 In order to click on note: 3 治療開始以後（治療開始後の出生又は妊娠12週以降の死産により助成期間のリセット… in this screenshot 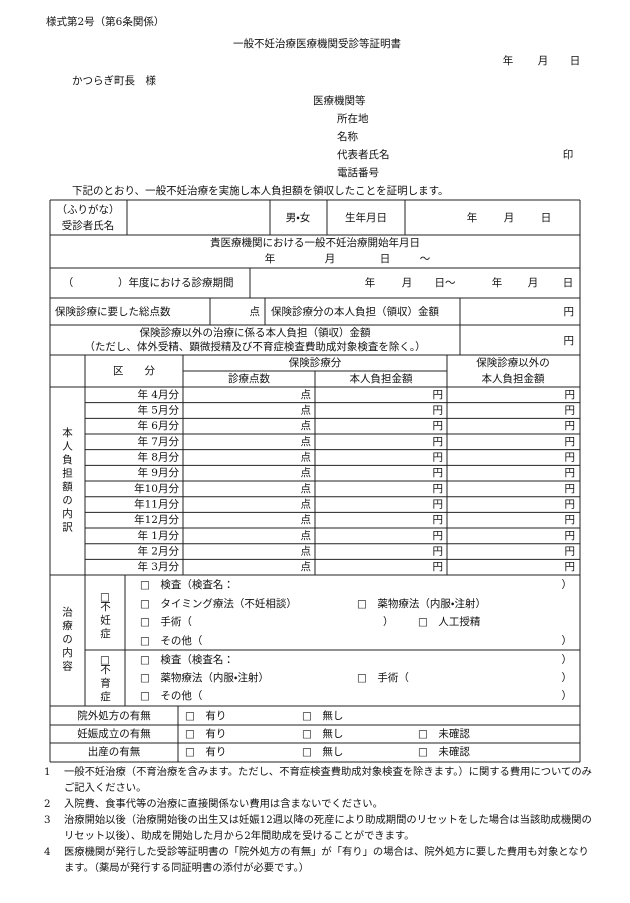, I will do `click(318, 828)`.